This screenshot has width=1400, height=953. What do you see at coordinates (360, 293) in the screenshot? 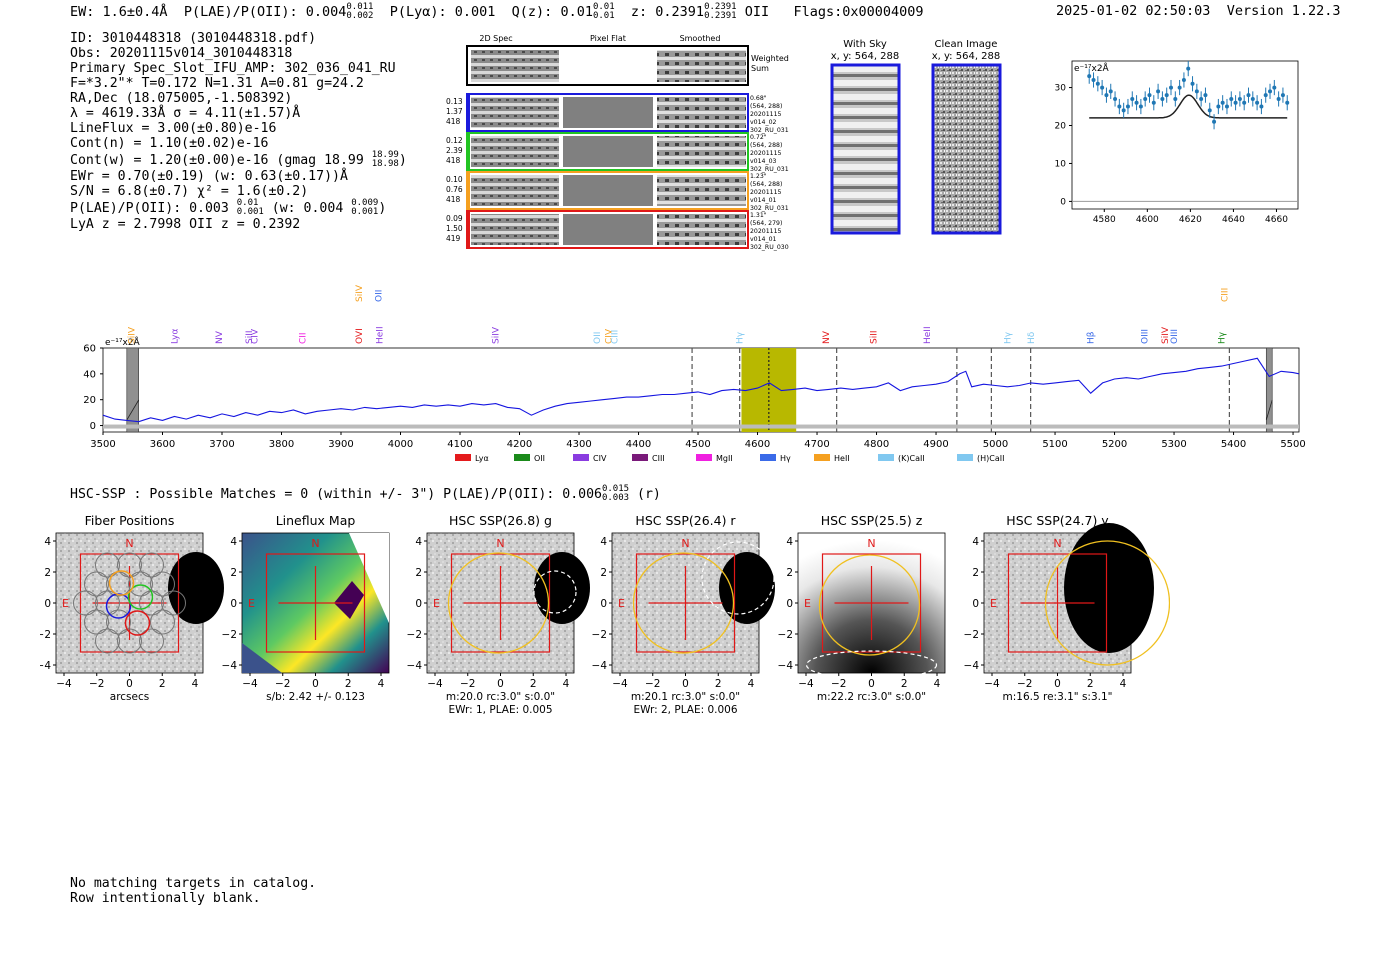
I see `emission-line-label: SiIV` at bounding box center [360, 293].